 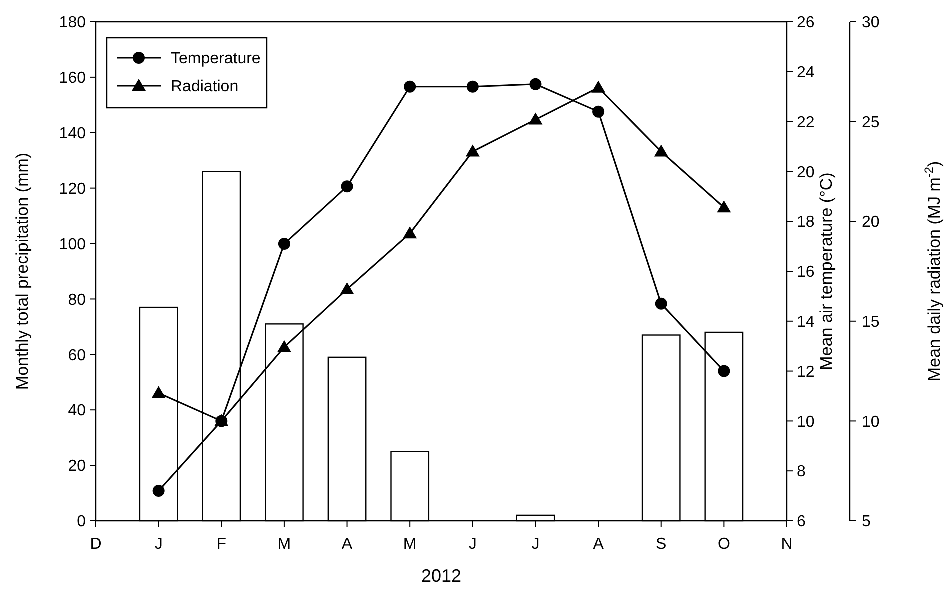 I want to click on y3-tick-label: 25, so click(x=871, y=123).